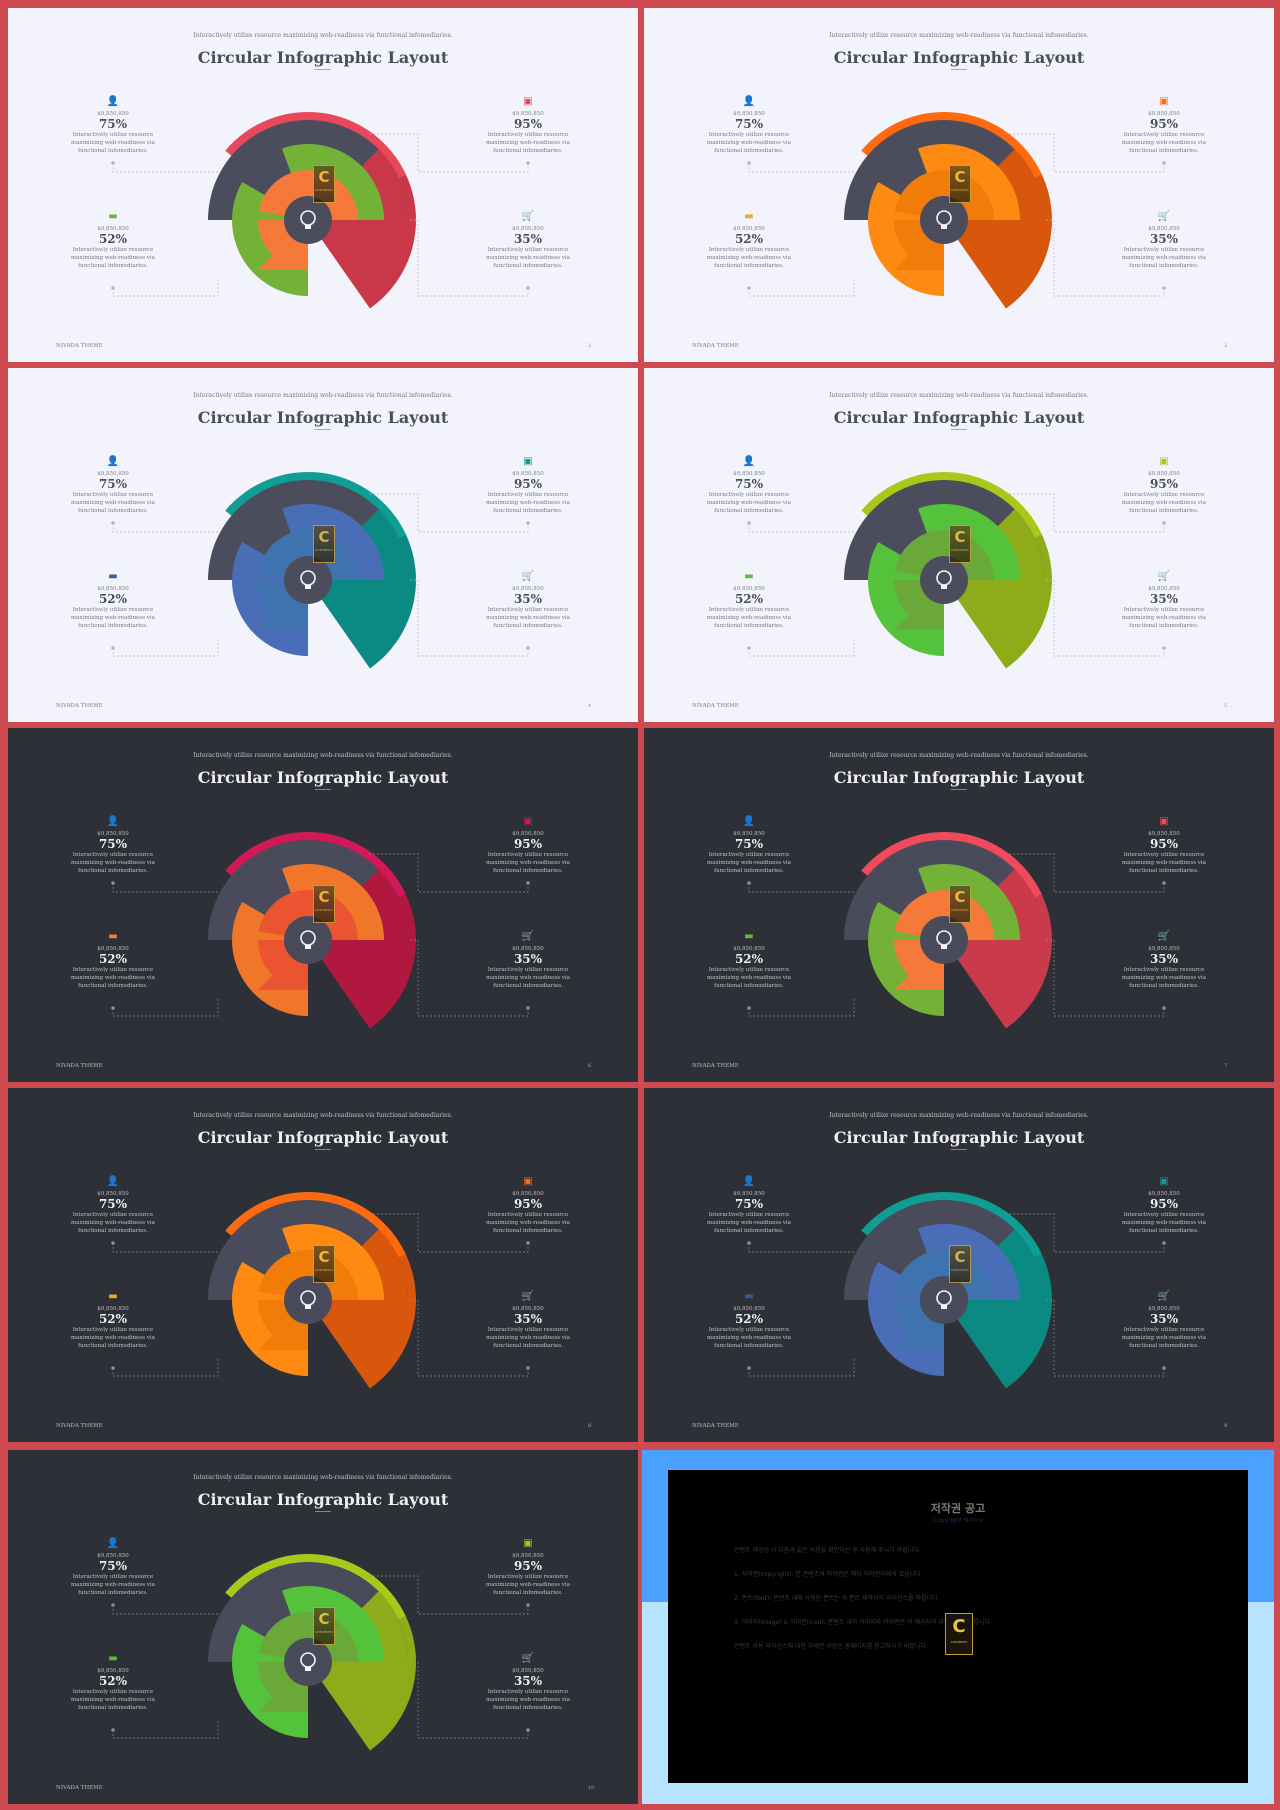 Image resolution: width=1280 pixels, height=1810 pixels. I want to click on page-number: 9, so click(1226, 1426).